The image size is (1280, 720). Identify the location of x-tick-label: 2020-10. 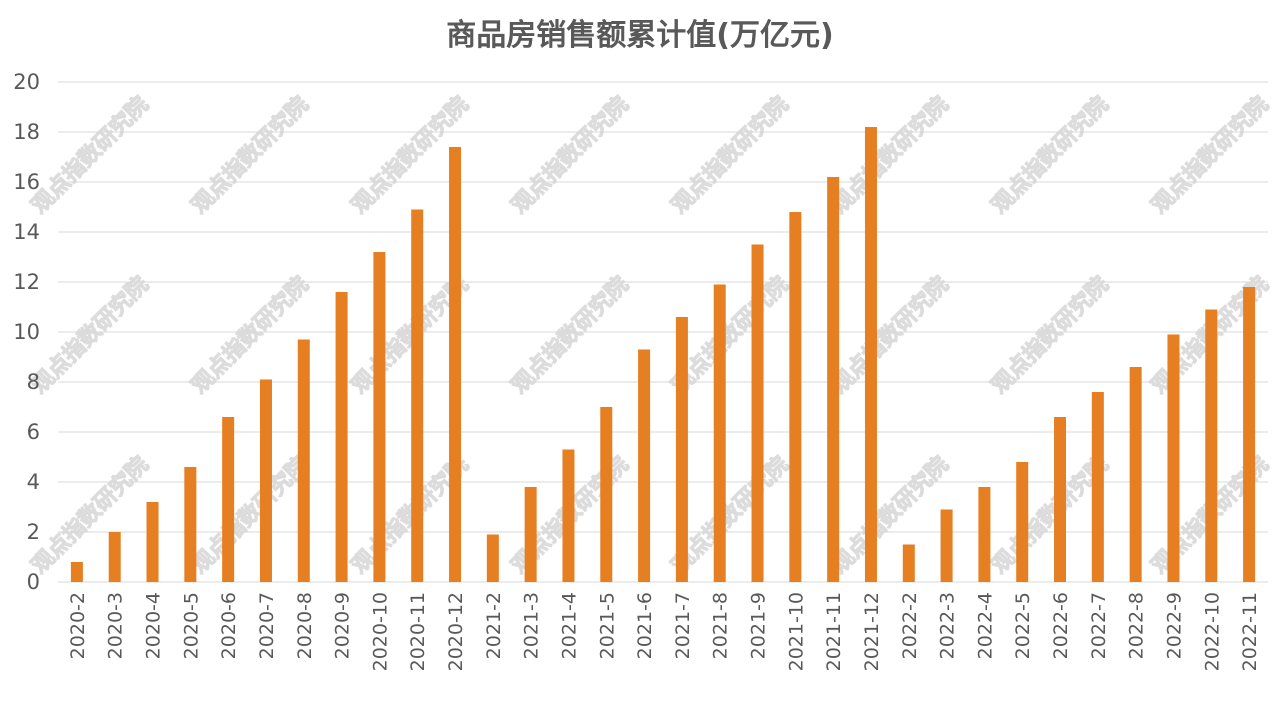
(380, 631).